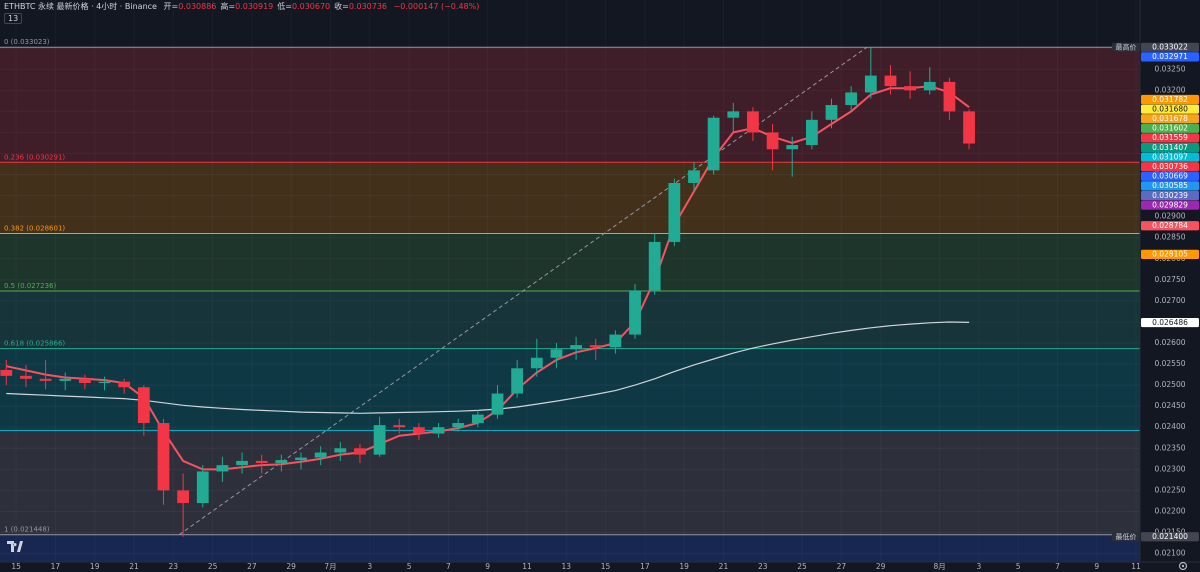 The image size is (1200, 572). Describe the element at coordinates (30, 286) in the screenshot. I see `fib-label: 0.5 (0.027236)` at that location.